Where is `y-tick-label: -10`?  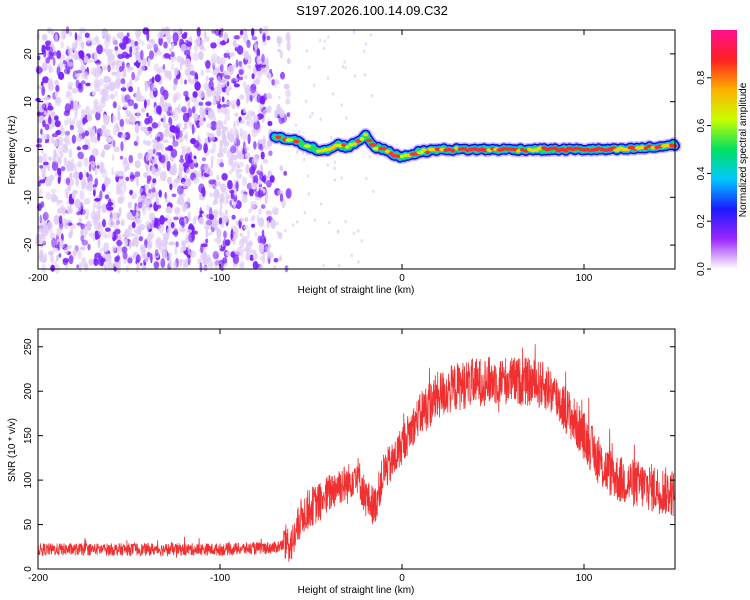 y-tick-label: -10 is located at coordinates (28, 197).